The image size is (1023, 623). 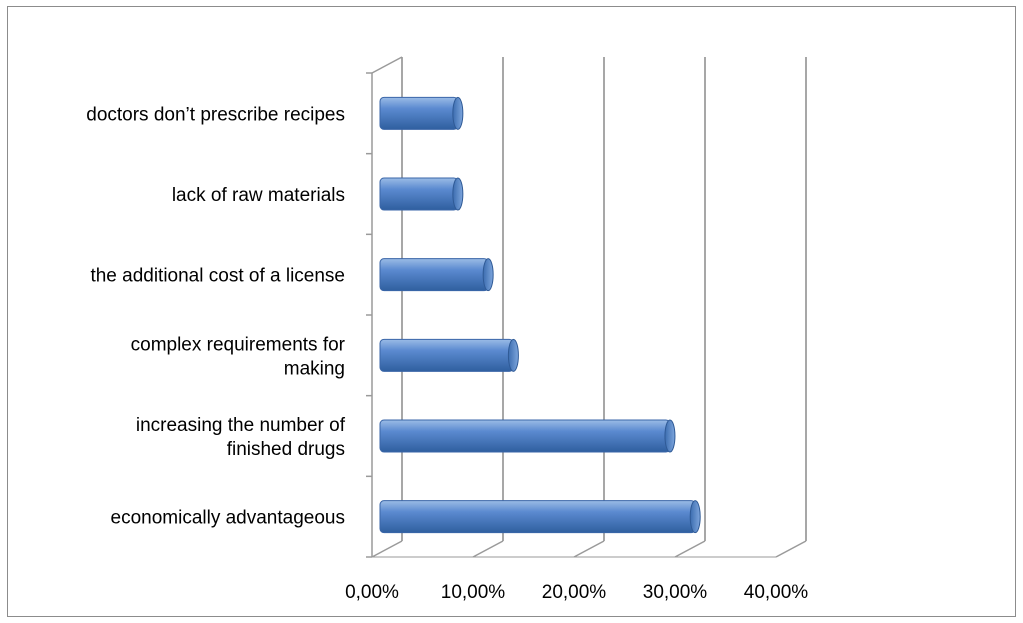 What do you see at coordinates (675, 592) in the screenshot?
I see `x-tick-label: 30,00%` at bounding box center [675, 592].